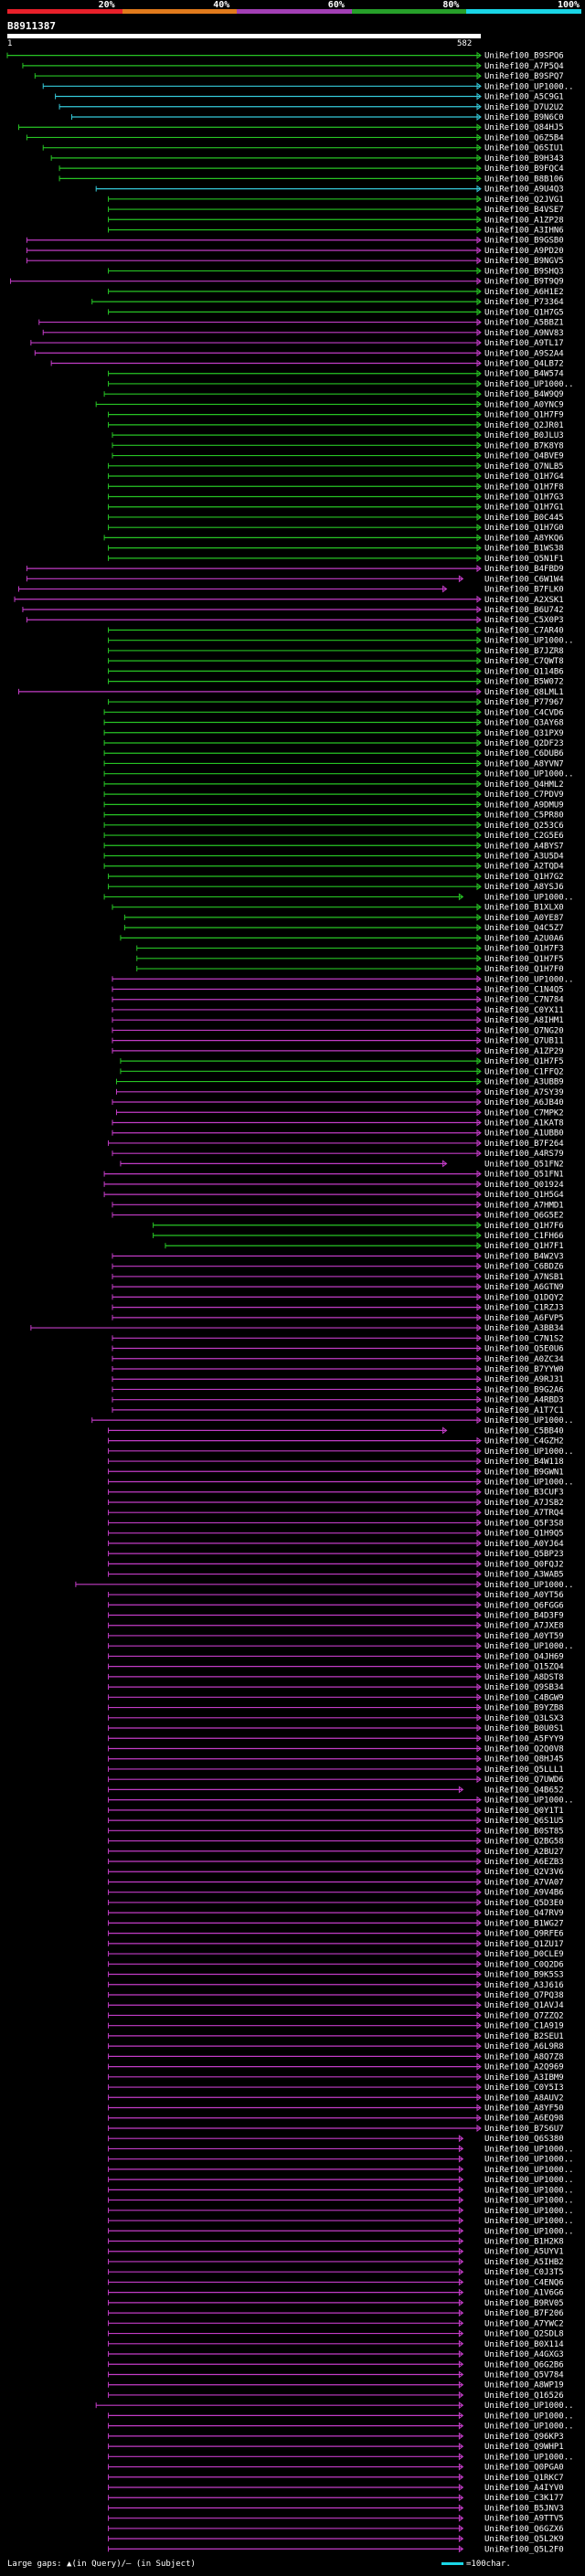 The height and width of the screenshot is (2576, 585). Describe the element at coordinates (524, 1400) in the screenshot. I see `hit-id-label: UniRef100_A4RBD3` at that location.